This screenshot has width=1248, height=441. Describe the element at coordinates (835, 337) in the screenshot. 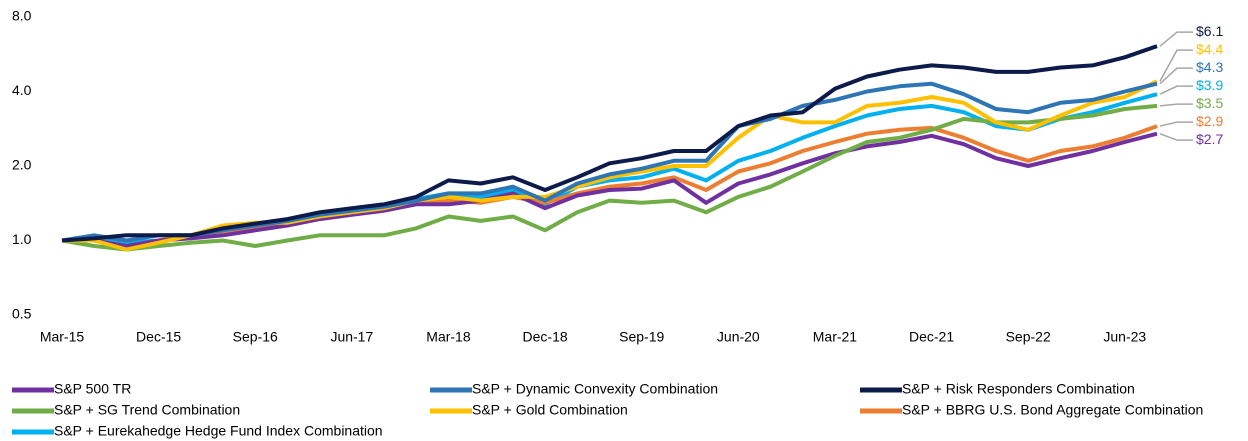

I see `x-tick-label: Mar-21` at that location.